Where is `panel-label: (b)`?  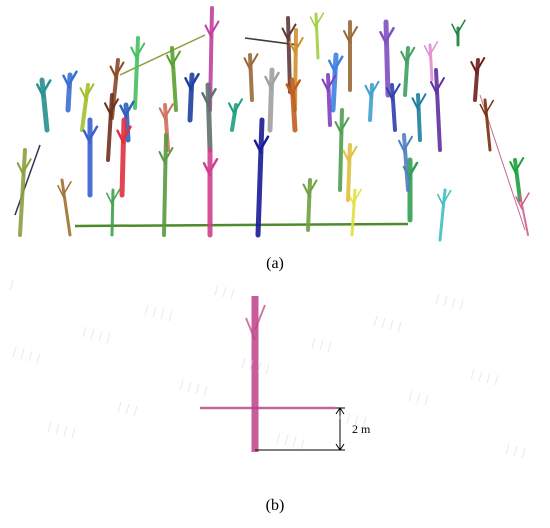
panel-label: (b) is located at coordinates (275, 505).